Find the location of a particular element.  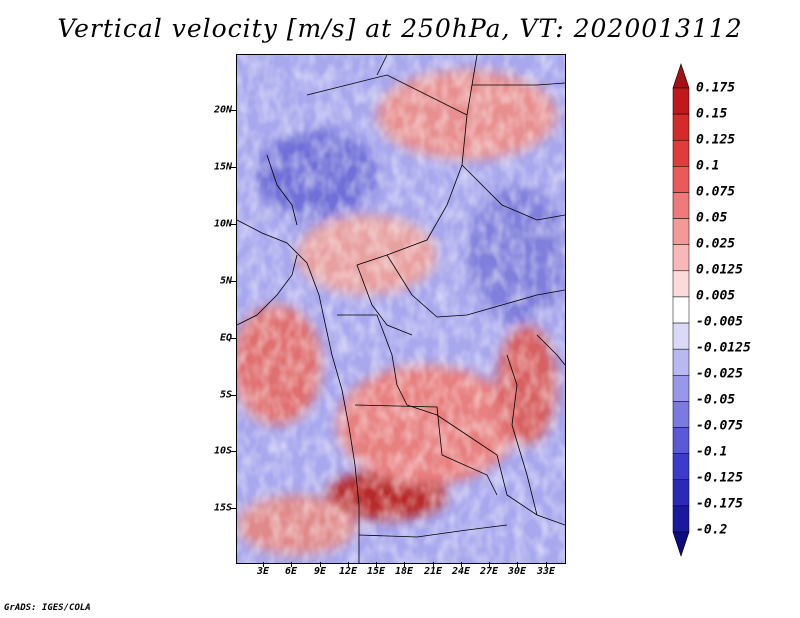

colorbar-label: -0.1 is located at coordinates (712, 452).